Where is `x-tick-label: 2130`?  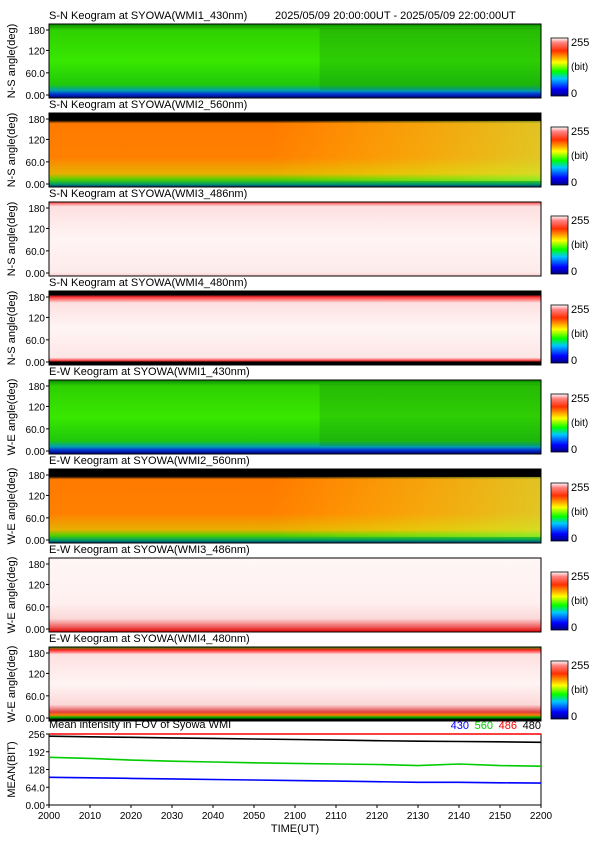
x-tick-label: 2130 is located at coordinates (418, 816).